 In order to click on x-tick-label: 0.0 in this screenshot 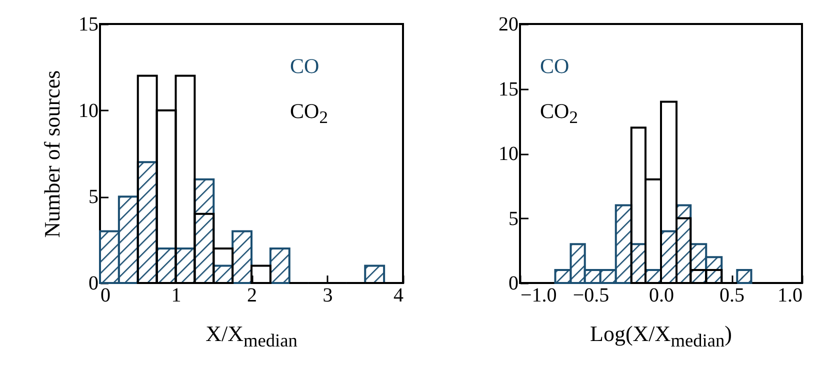, I will do `click(661, 295)`.